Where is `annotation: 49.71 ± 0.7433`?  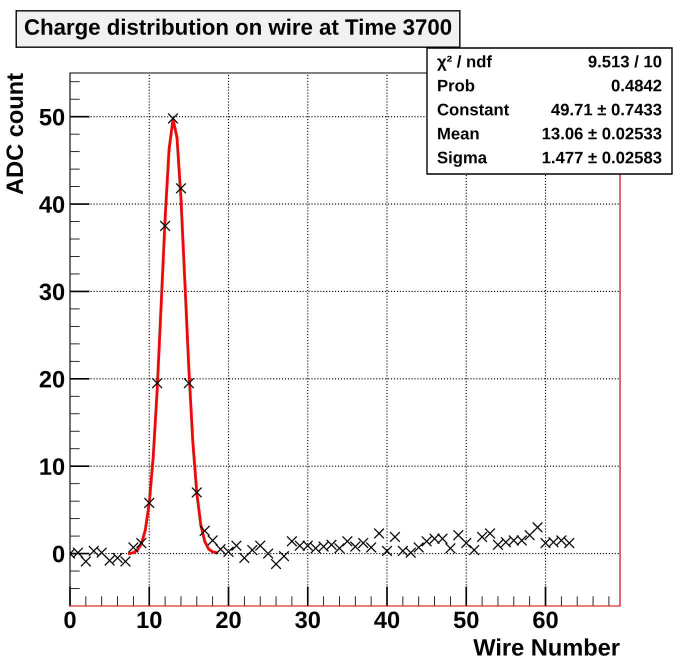
annotation: 49.71 ± 0.7433 is located at coordinates (606, 110).